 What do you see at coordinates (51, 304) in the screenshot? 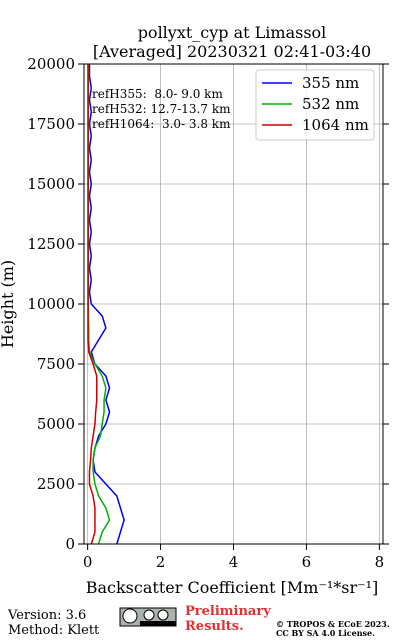
I see `y-tick-label: 10000` at bounding box center [51, 304].